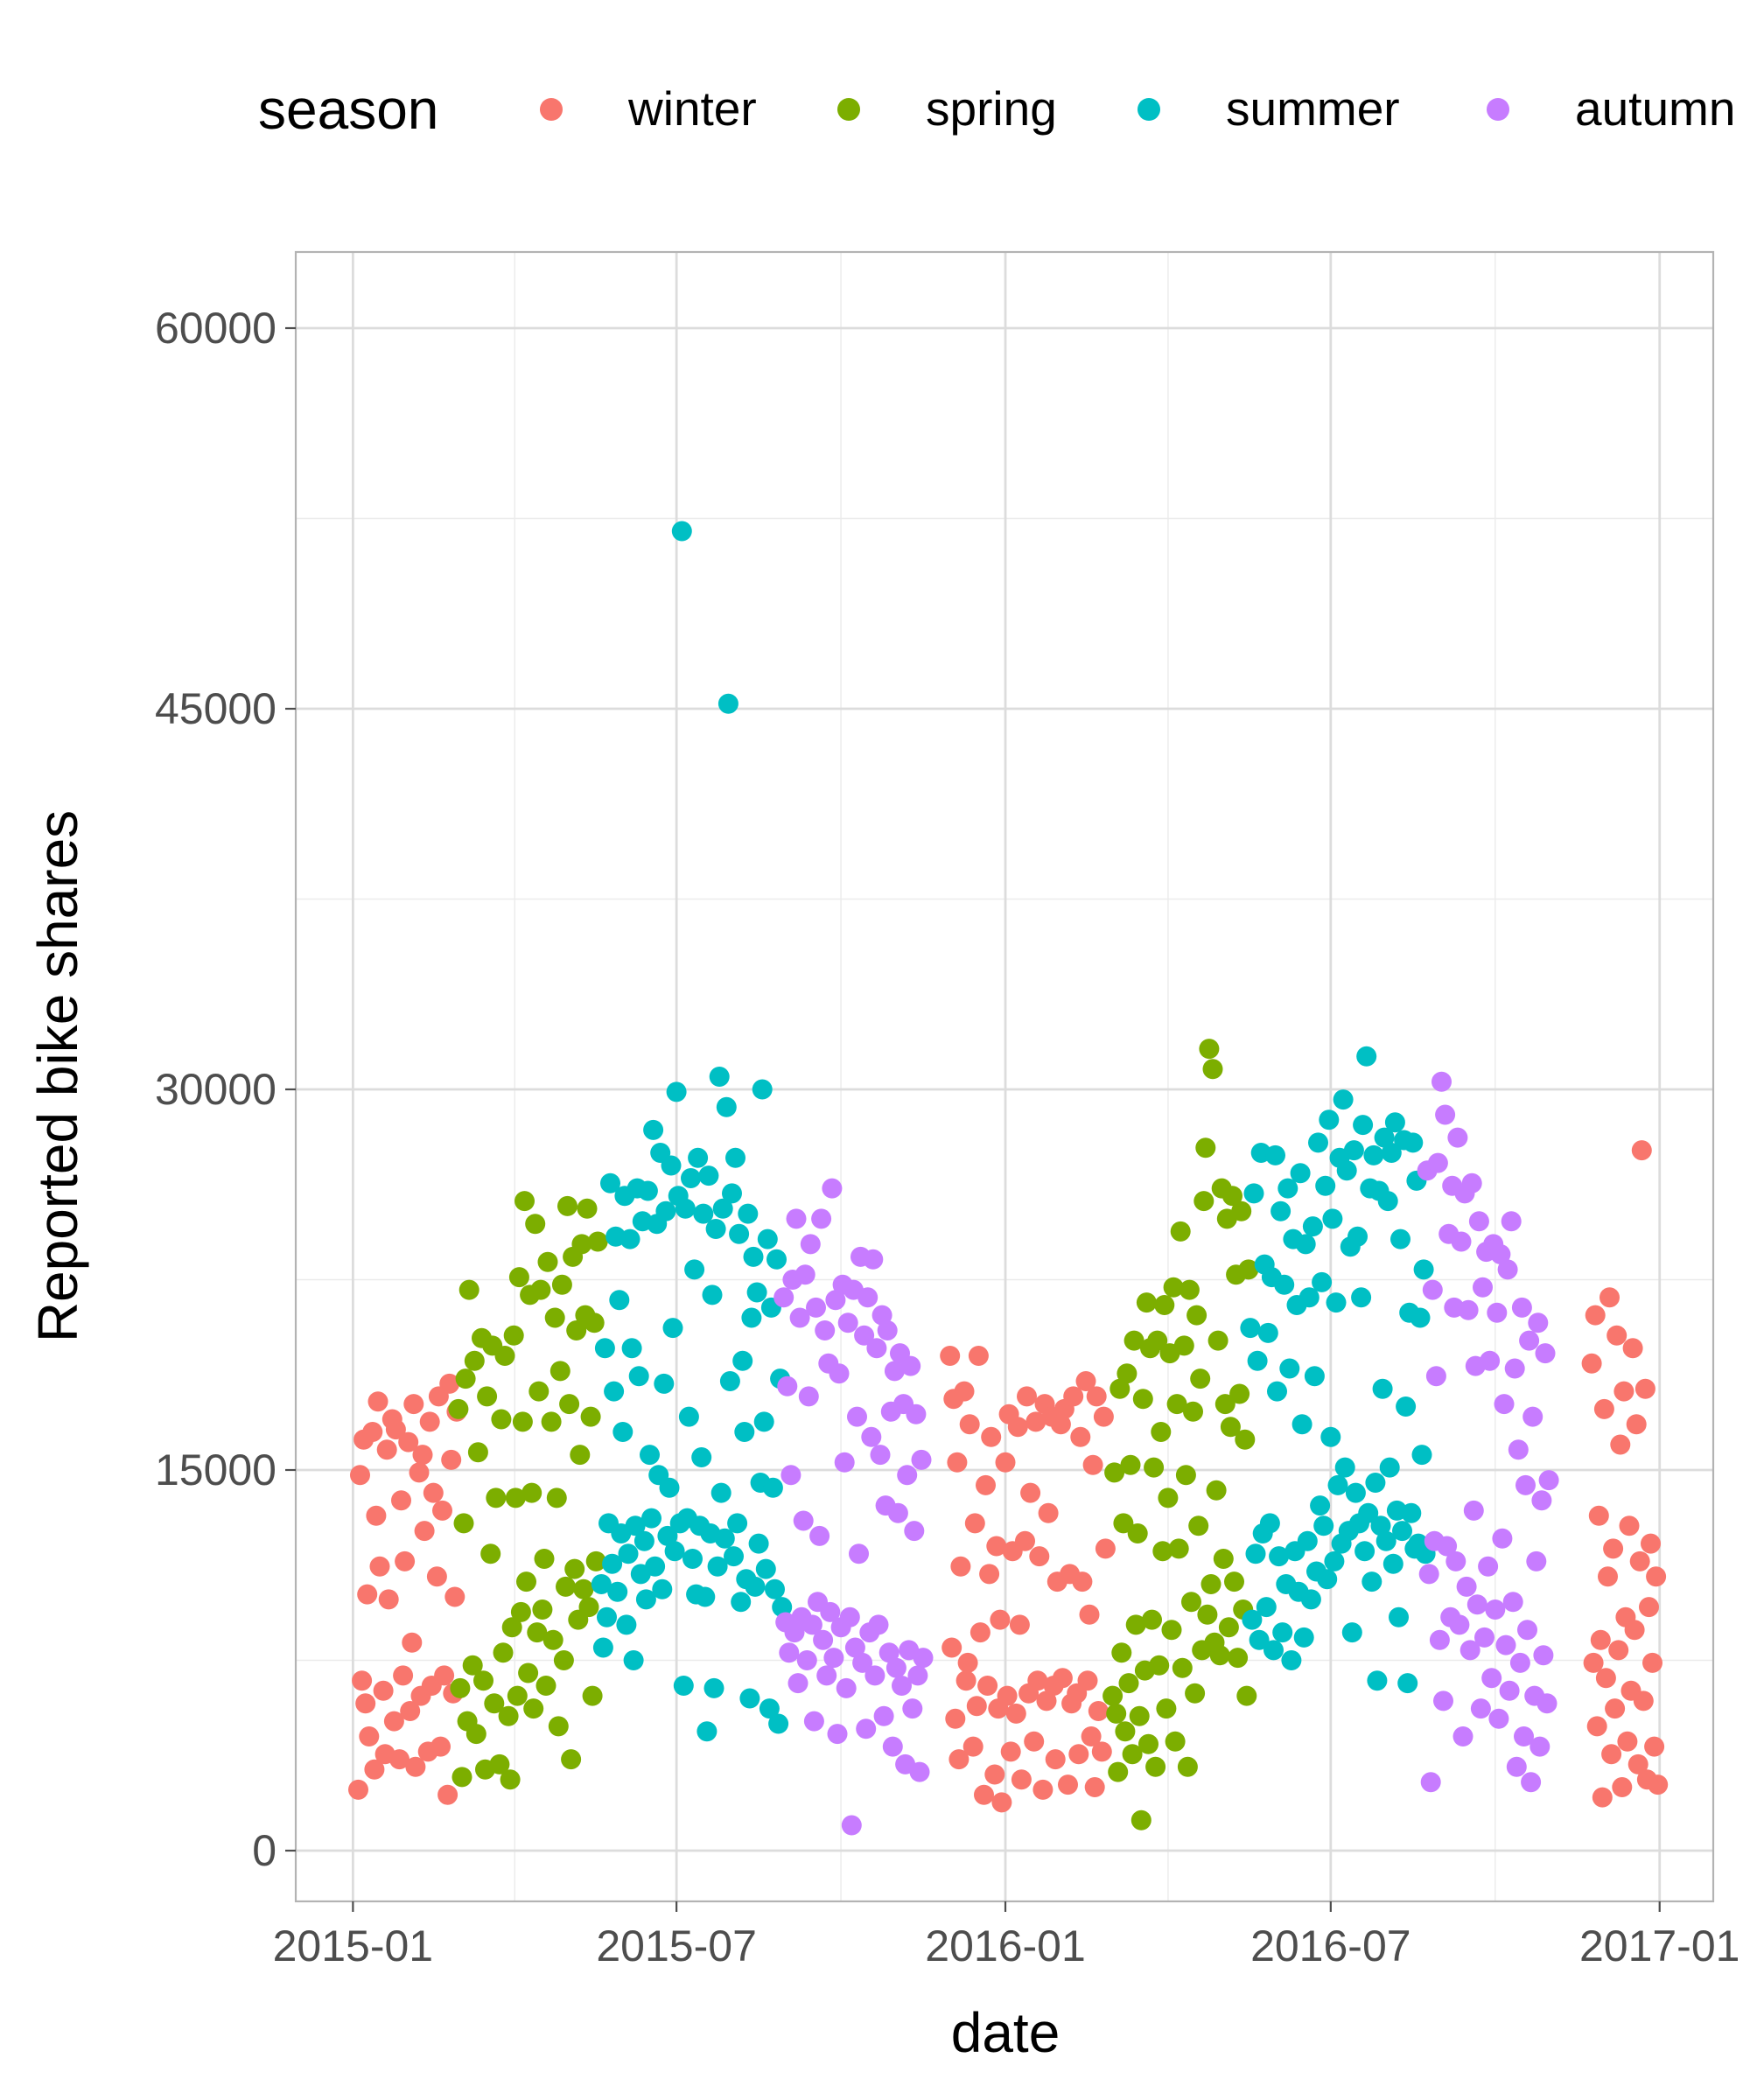 This screenshot has width=1750, height=2100. What do you see at coordinates (215, 1089) in the screenshot?
I see `y-tick-label: 30000` at bounding box center [215, 1089].